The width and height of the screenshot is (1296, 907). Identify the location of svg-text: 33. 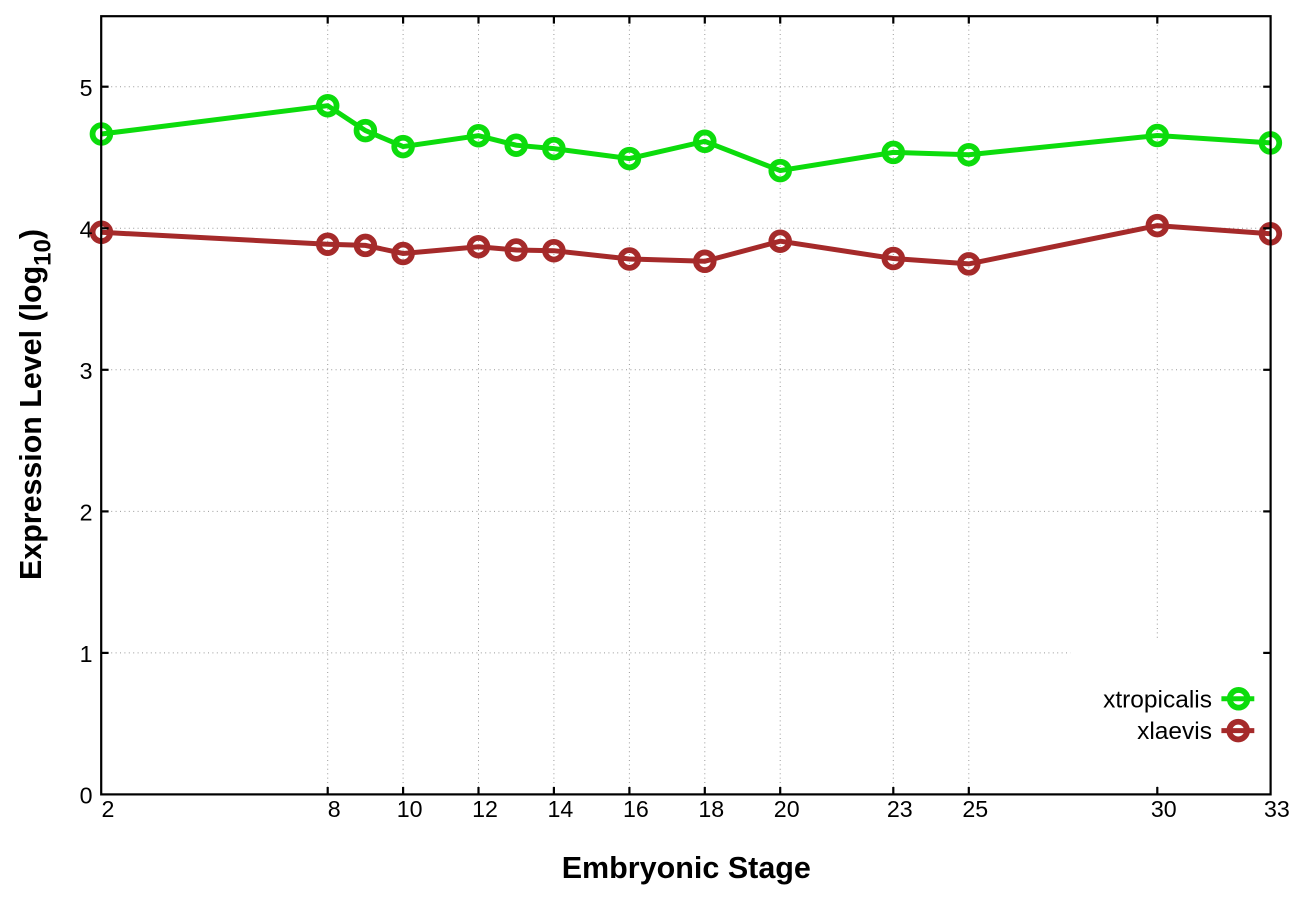
(1277, 809).